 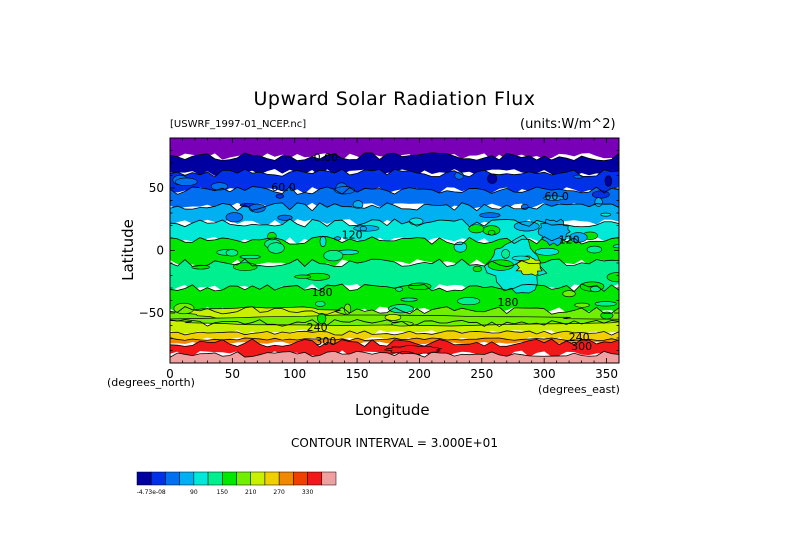 What do you see at coordinates (413, 349) in the screenshot?
I see `heatmap-feature` at bounding box center [413, 349].